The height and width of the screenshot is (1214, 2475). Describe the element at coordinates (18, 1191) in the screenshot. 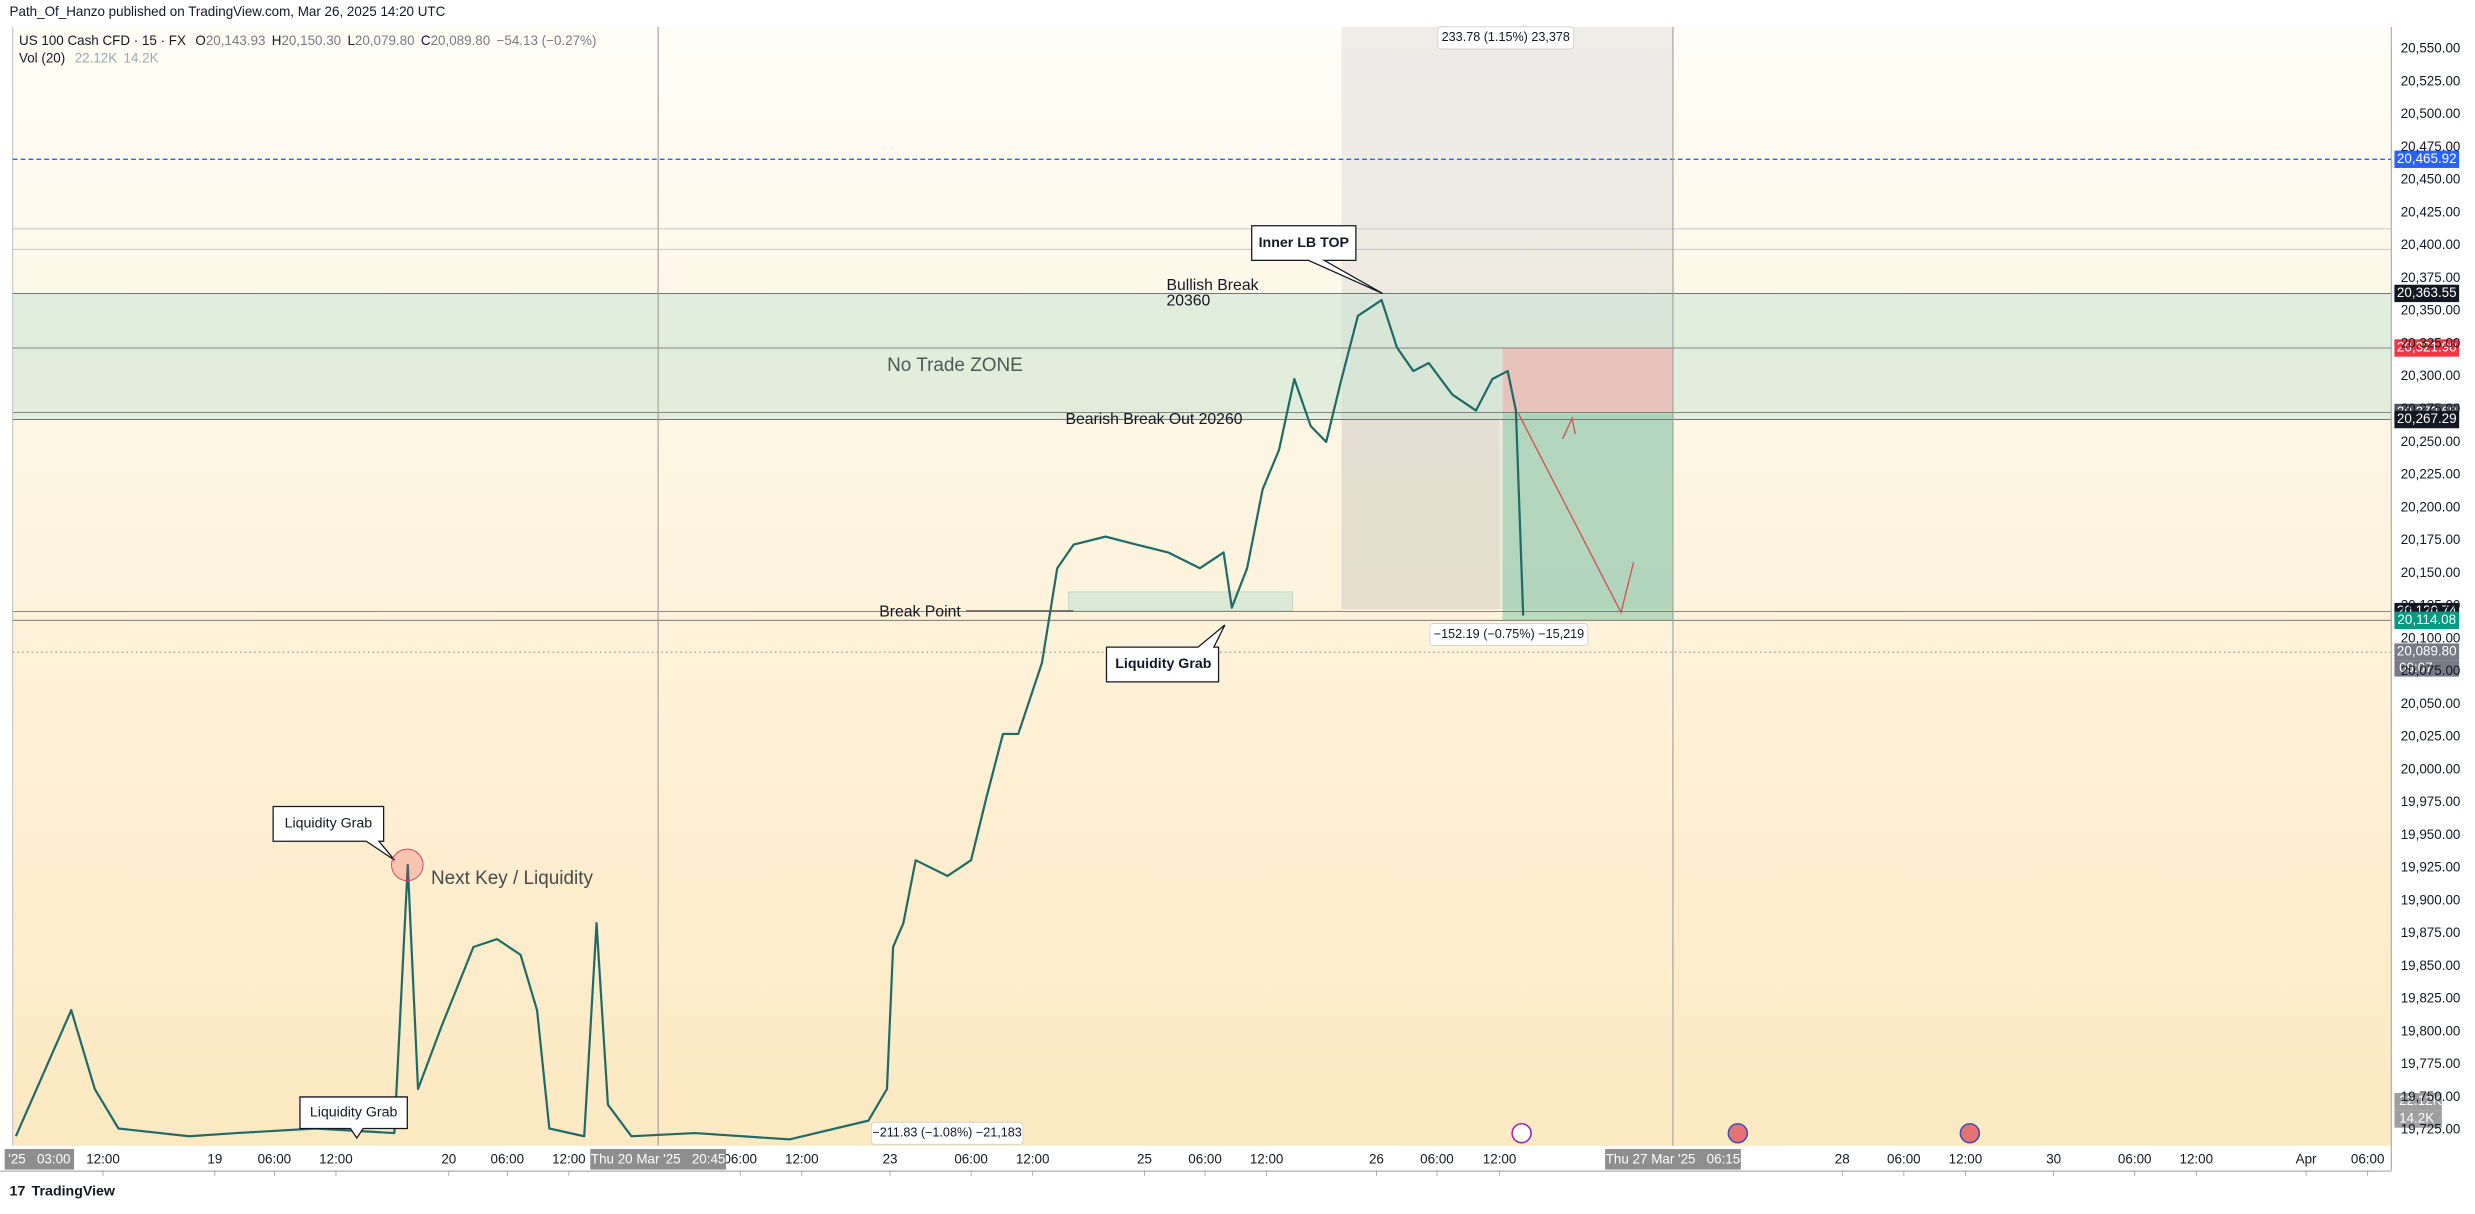

I see `logo-mark: 17` at that location.